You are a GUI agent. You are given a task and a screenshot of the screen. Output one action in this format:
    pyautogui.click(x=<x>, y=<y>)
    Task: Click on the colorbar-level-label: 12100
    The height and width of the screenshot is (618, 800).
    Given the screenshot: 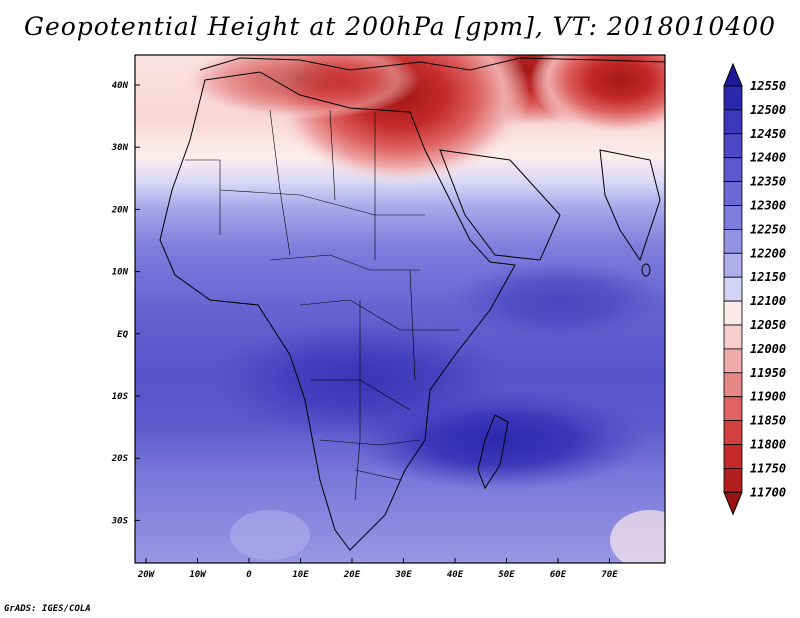 What is the action you would take?
    pyautogui.click(x=768, y=301)
    